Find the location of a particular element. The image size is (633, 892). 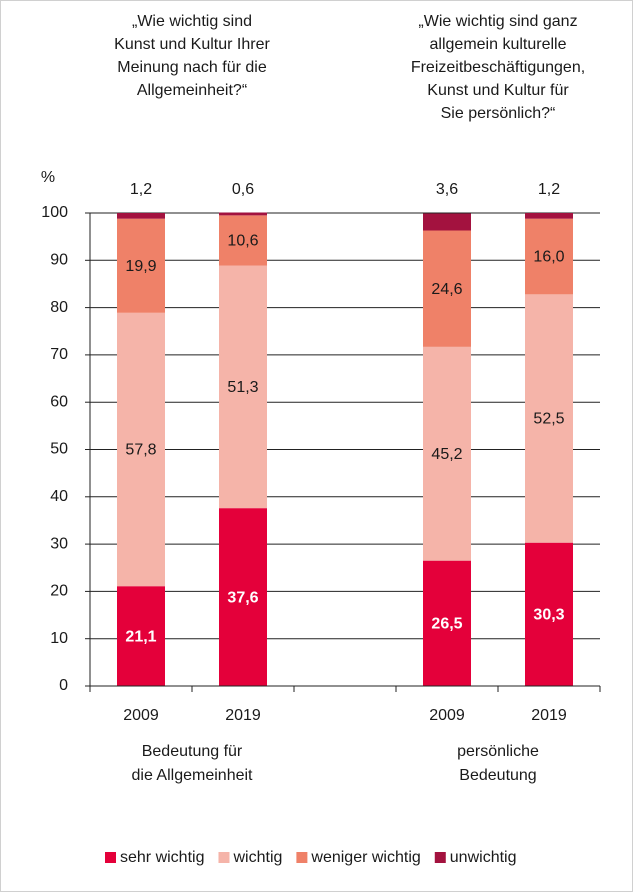

question-text: Sie persönlich?“ is located at coordinates (498, 113).